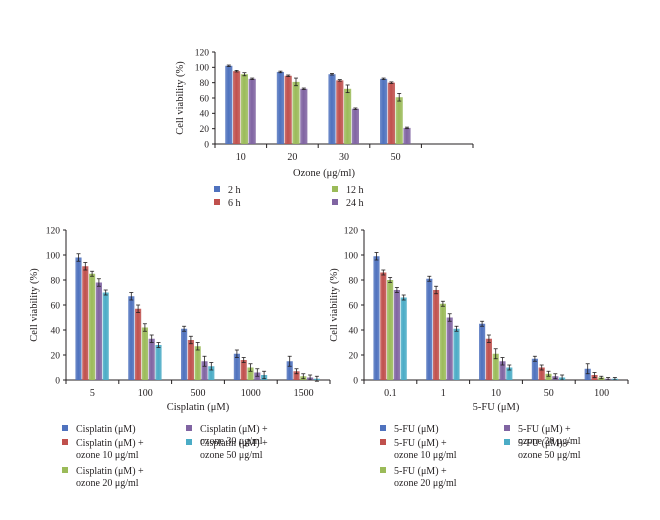 The image size is (660, 520). Describe the element at coordinates (251, 393) in the screenshot. I see `x-tick-label: 1000` at that location.